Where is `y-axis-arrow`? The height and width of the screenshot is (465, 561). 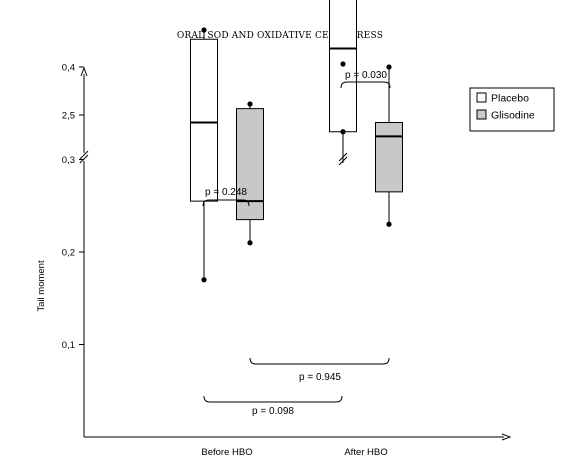 y-axis-arrow is located at coordinates (84, 71).